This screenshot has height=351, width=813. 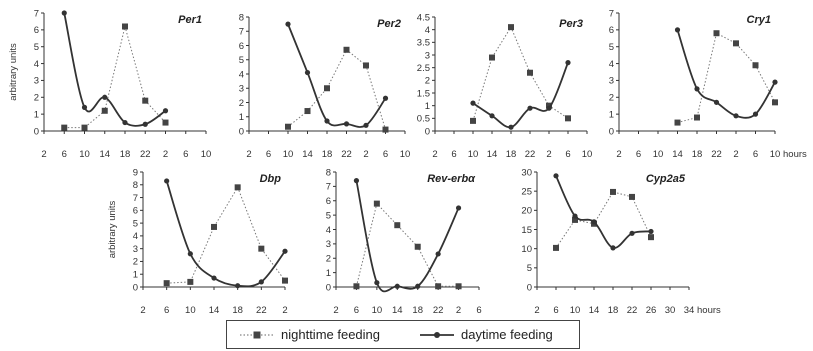 What do you see at coordinates (328, 244) in the screenshot?
I see `y-tick-label-rev-erb: 3` at bounding box center [328, 244].